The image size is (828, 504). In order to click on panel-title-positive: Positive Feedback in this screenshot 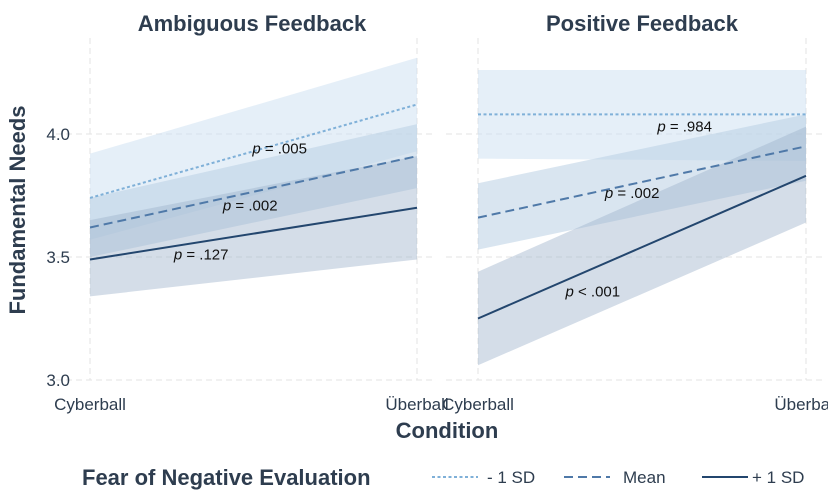, I will do `click(642, 23)`.